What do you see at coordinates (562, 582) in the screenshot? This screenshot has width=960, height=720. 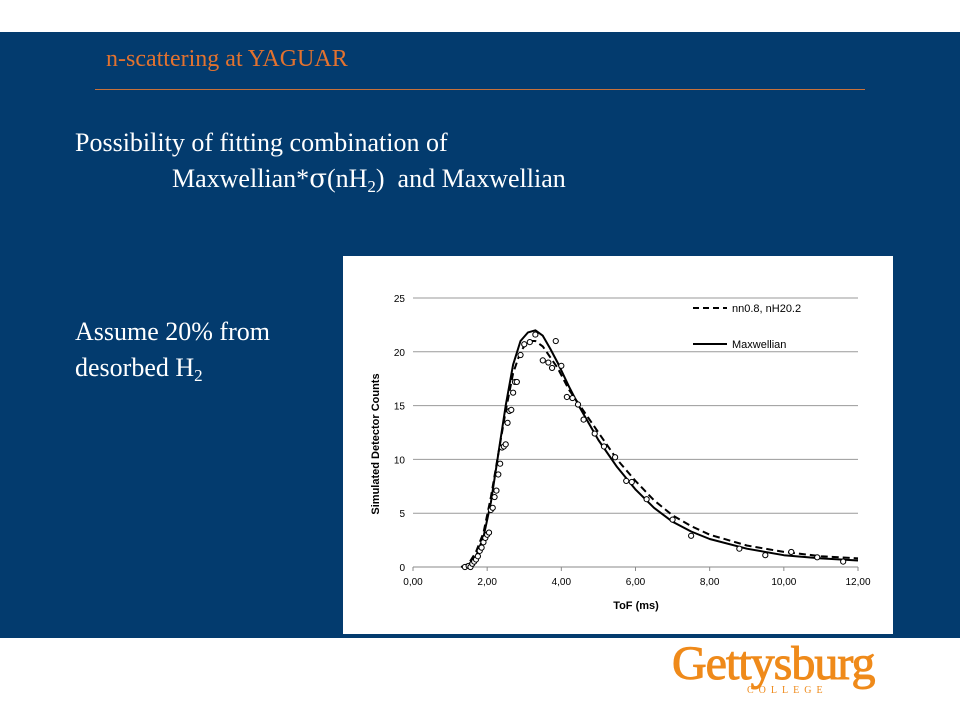 I see `x-tick-label: 4,00` at bounding box center [562, 582].